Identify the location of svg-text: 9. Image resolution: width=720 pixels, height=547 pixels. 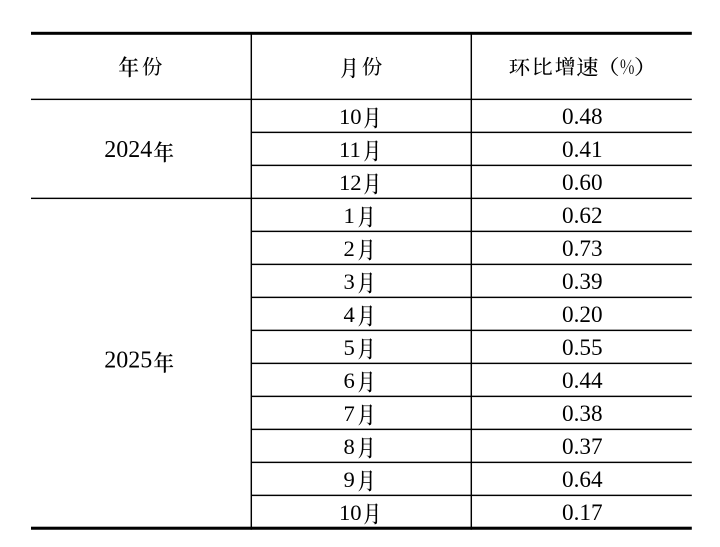
(349, 479).